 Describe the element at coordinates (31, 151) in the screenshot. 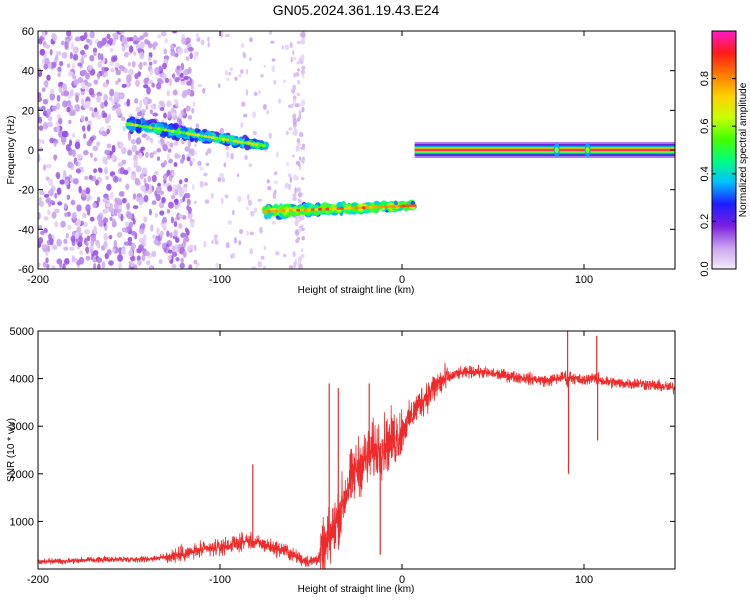

I see `spectrogram-y-tick-label: 0` at that location.